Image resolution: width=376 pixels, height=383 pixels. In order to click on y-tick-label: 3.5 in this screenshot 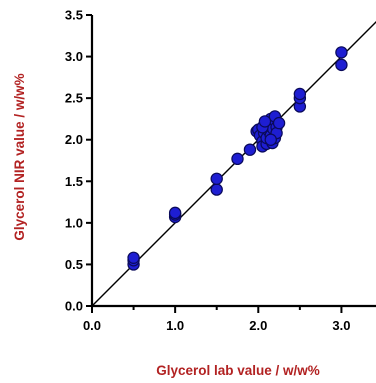, I will do `click(74, 15)`.